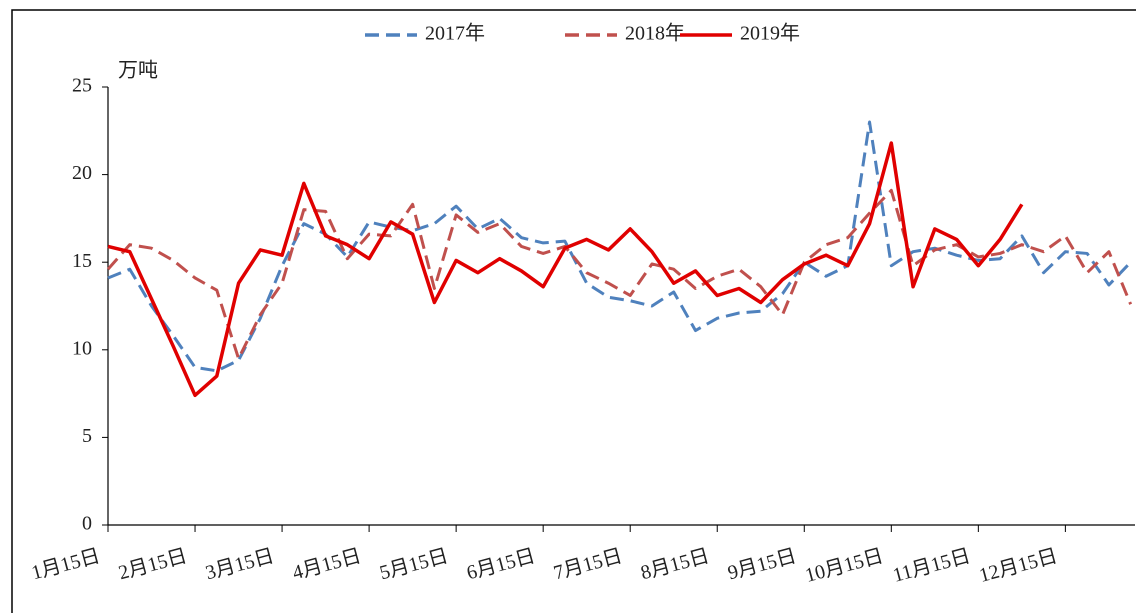 This screenshot has width=1136, height=613. What do you see at coordinates (932, 566) in the screenshot?
I see `x-tick-label: 11月15日` at bounding box center [932, 566].